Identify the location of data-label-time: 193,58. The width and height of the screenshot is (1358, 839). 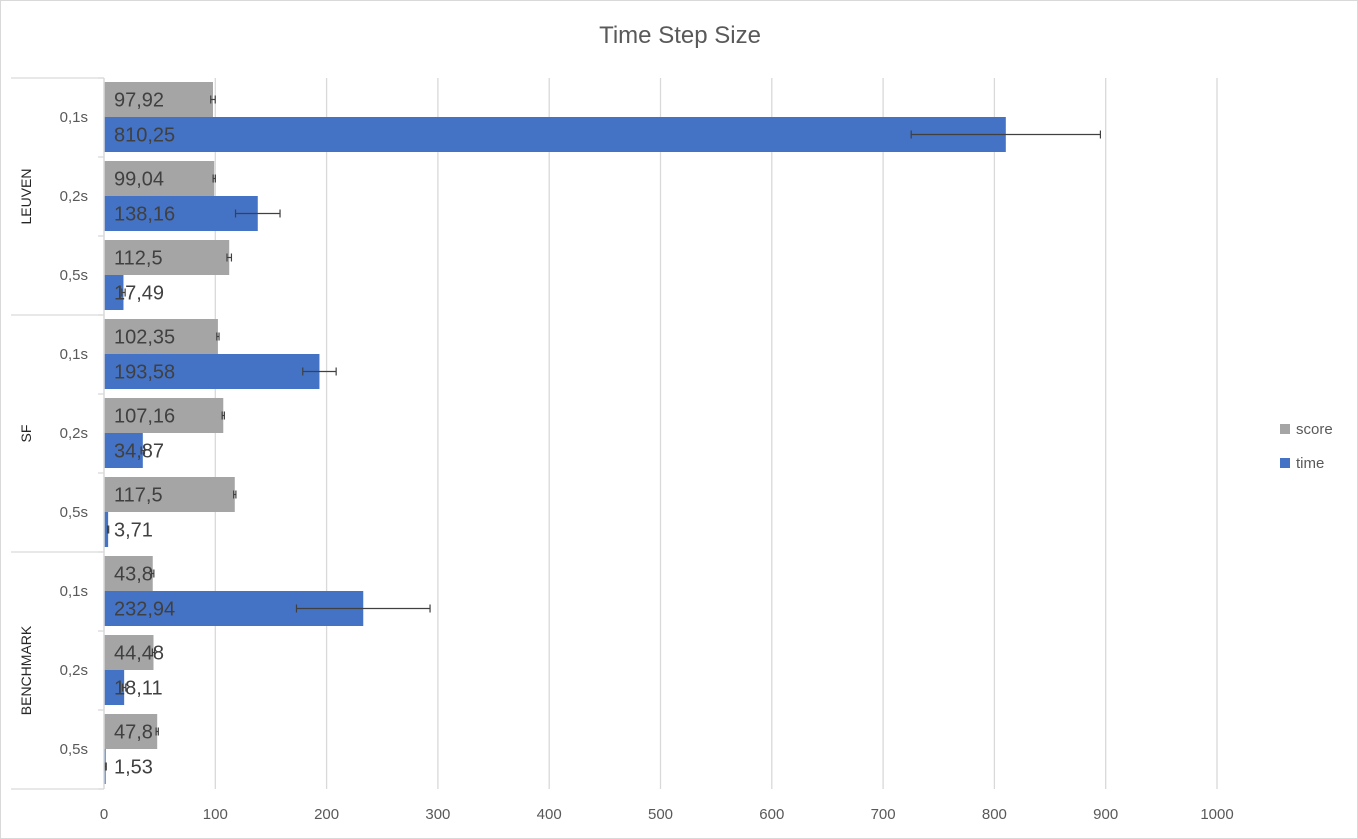
(144, 373).